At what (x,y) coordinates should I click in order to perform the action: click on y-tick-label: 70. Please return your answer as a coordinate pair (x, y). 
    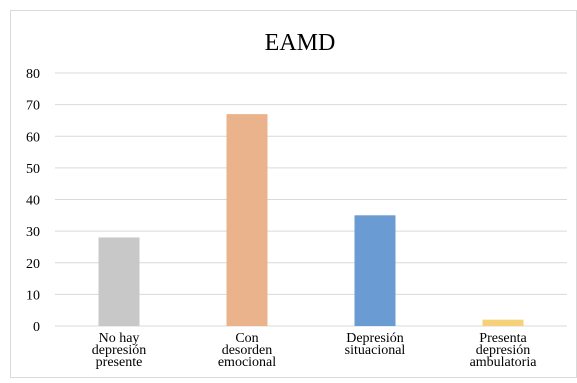
    Looking at the image, I should click on (33, 106).